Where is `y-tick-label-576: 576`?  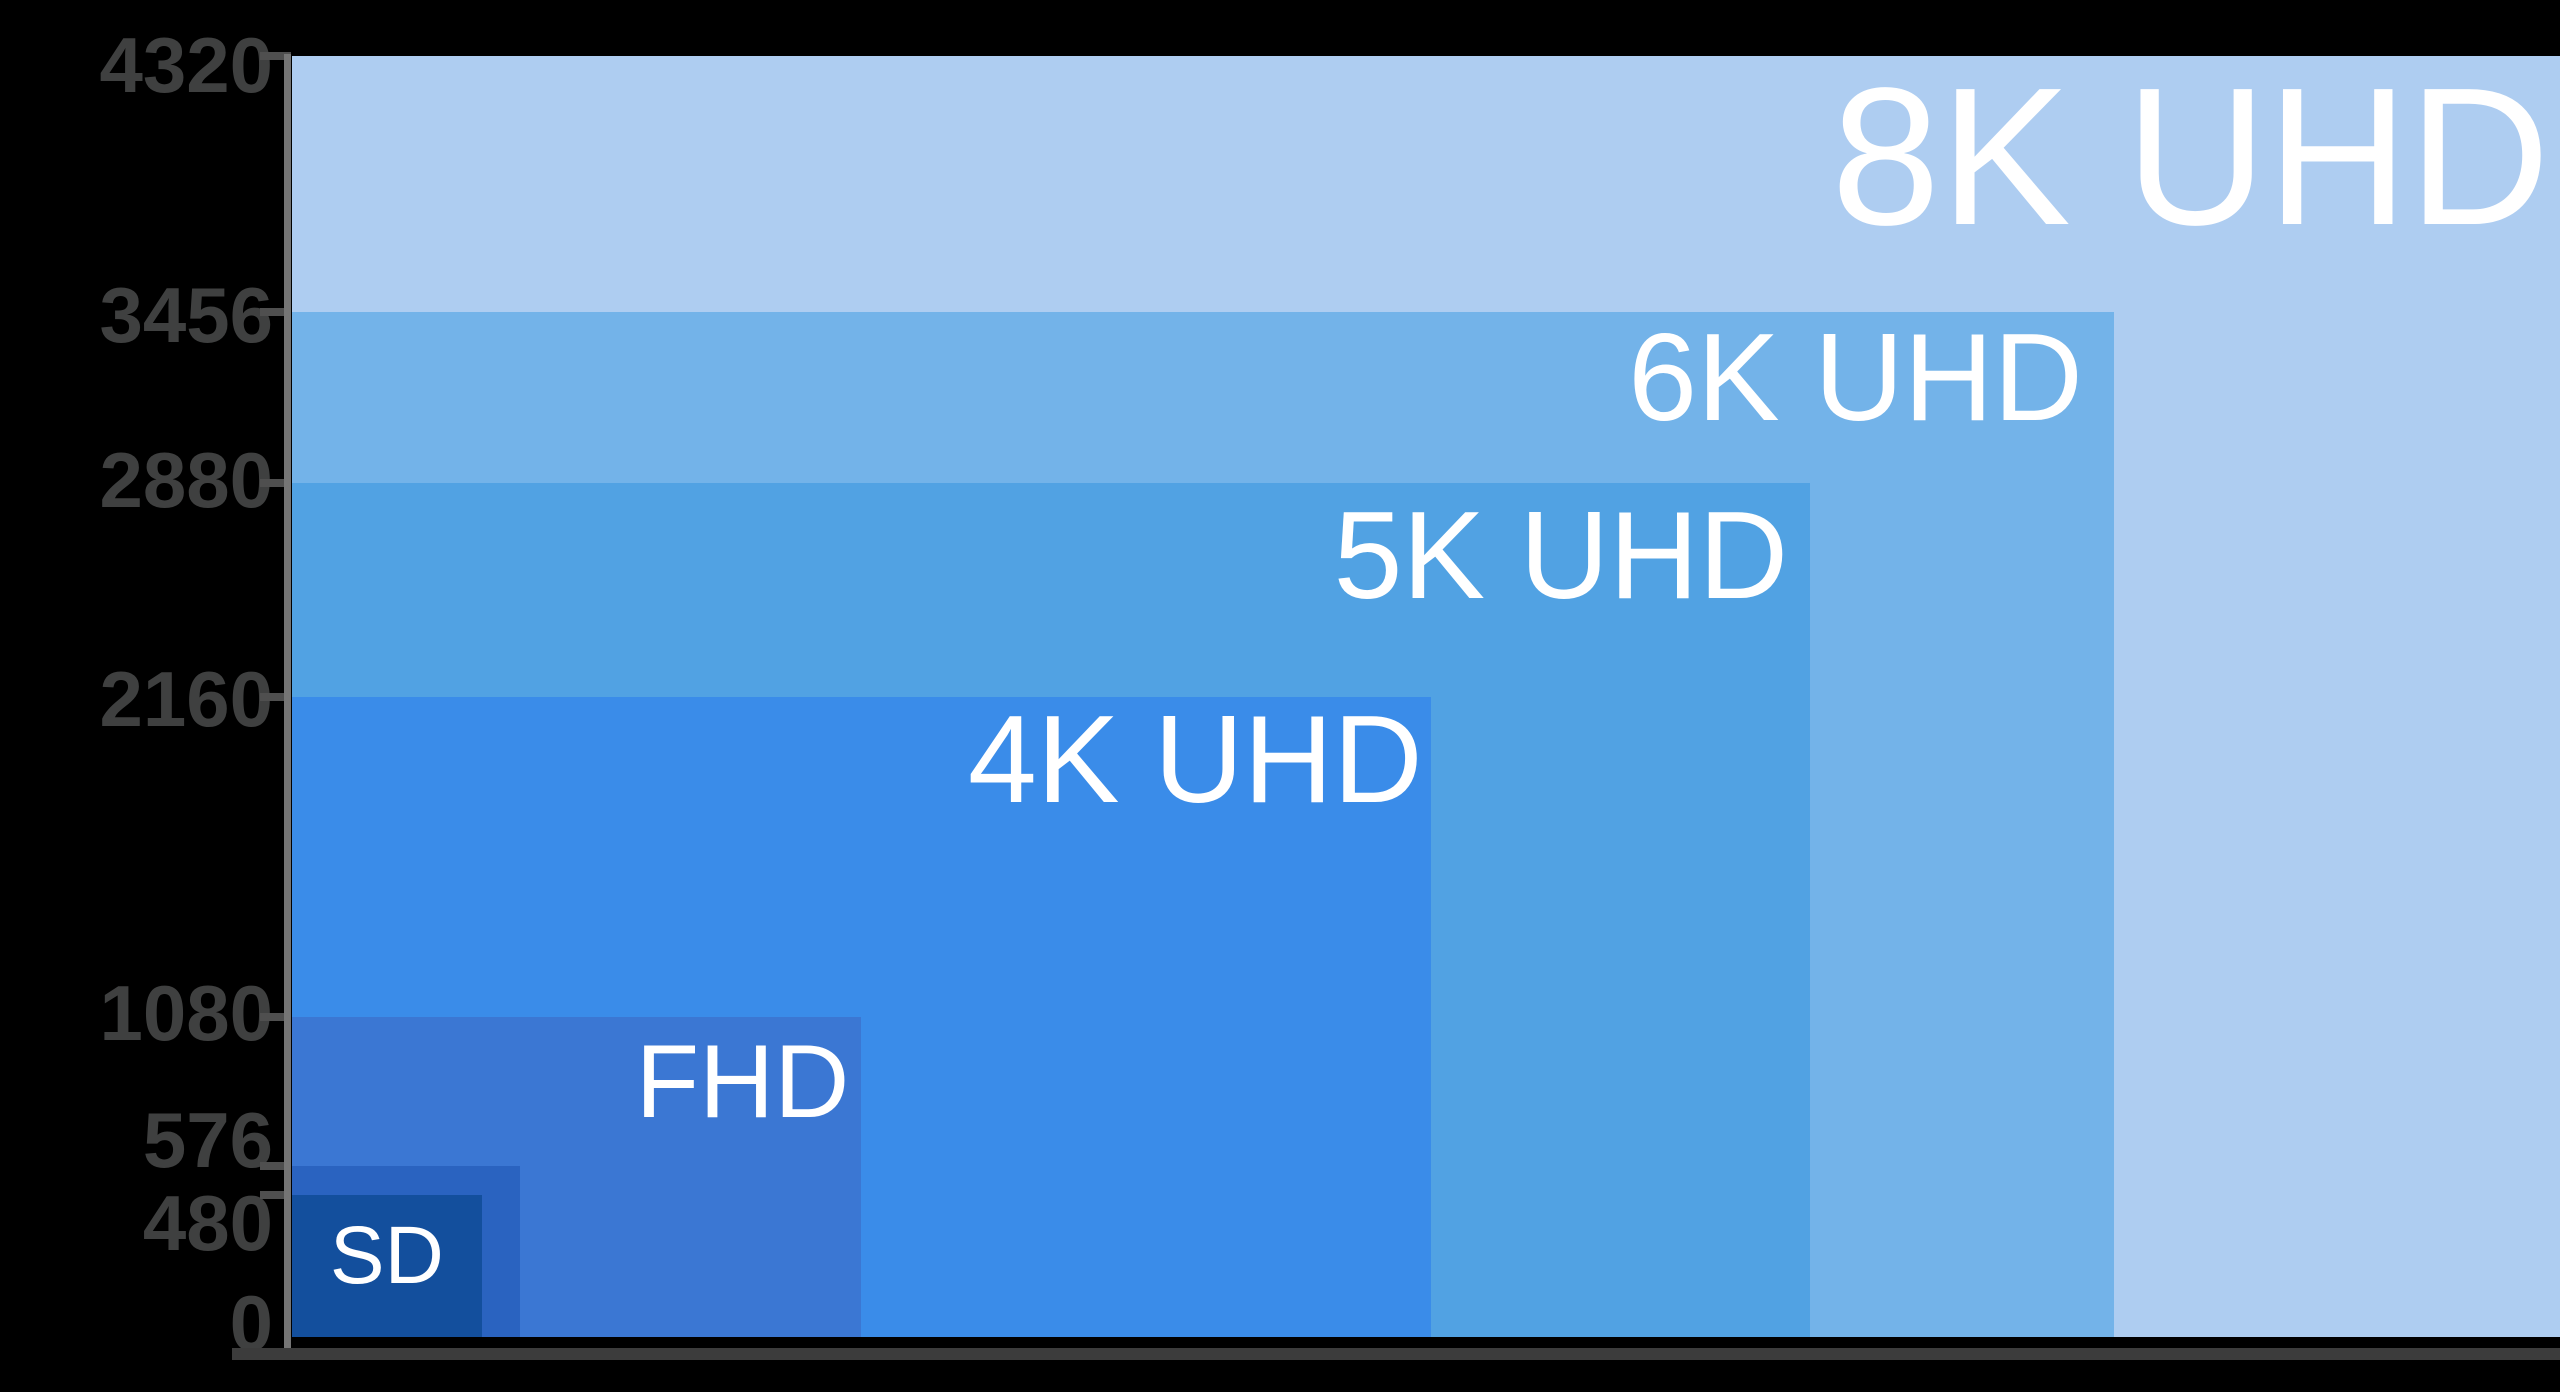 y-tick-label-576: 576 is located at coordinates (207, 1140).